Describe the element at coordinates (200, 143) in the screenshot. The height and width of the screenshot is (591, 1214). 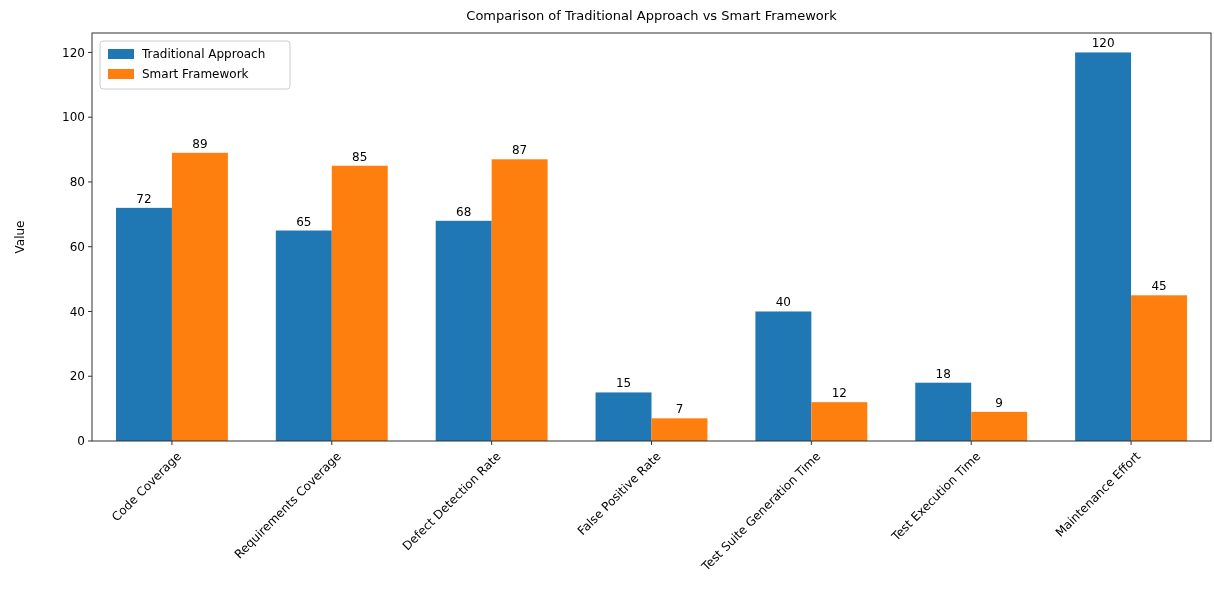
I see `data-label: 89` at that location.